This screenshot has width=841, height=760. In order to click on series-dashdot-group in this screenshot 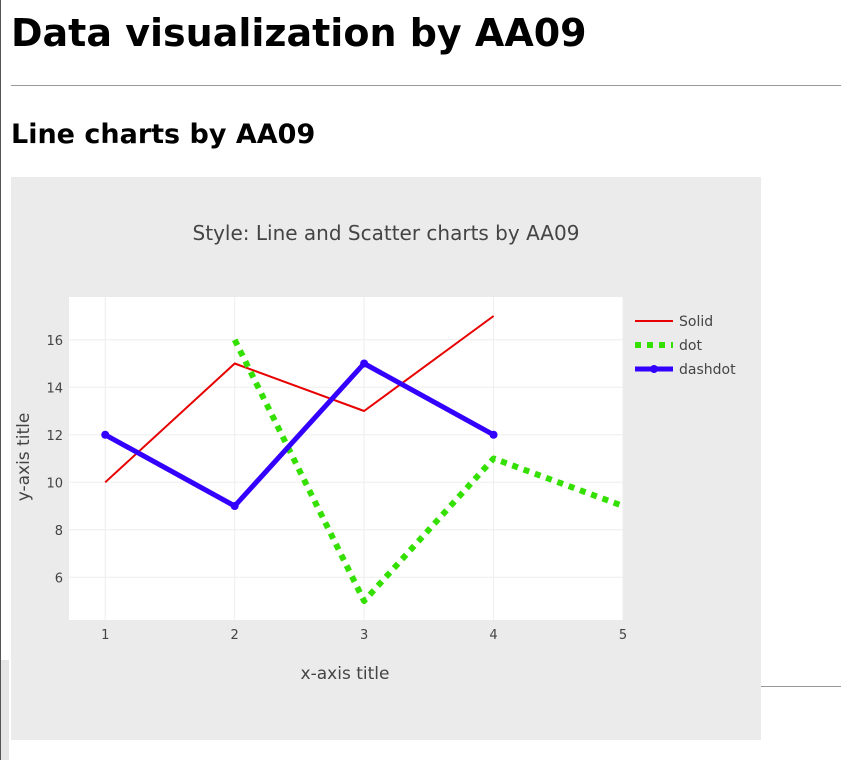, I will do `click(299, 434)`.